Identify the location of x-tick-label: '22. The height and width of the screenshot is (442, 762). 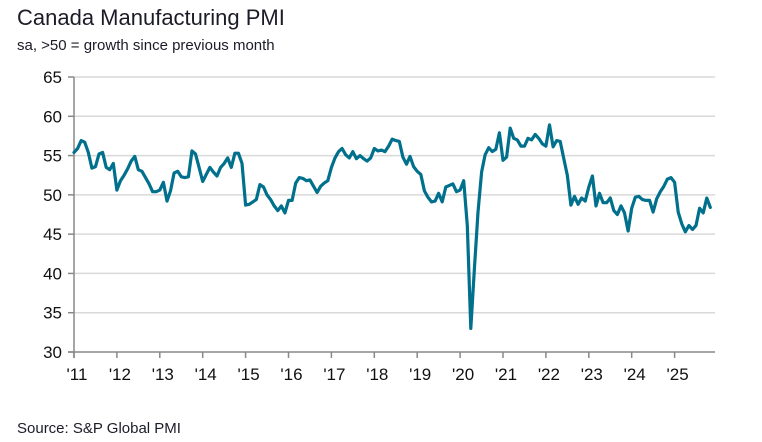
(549, 374).